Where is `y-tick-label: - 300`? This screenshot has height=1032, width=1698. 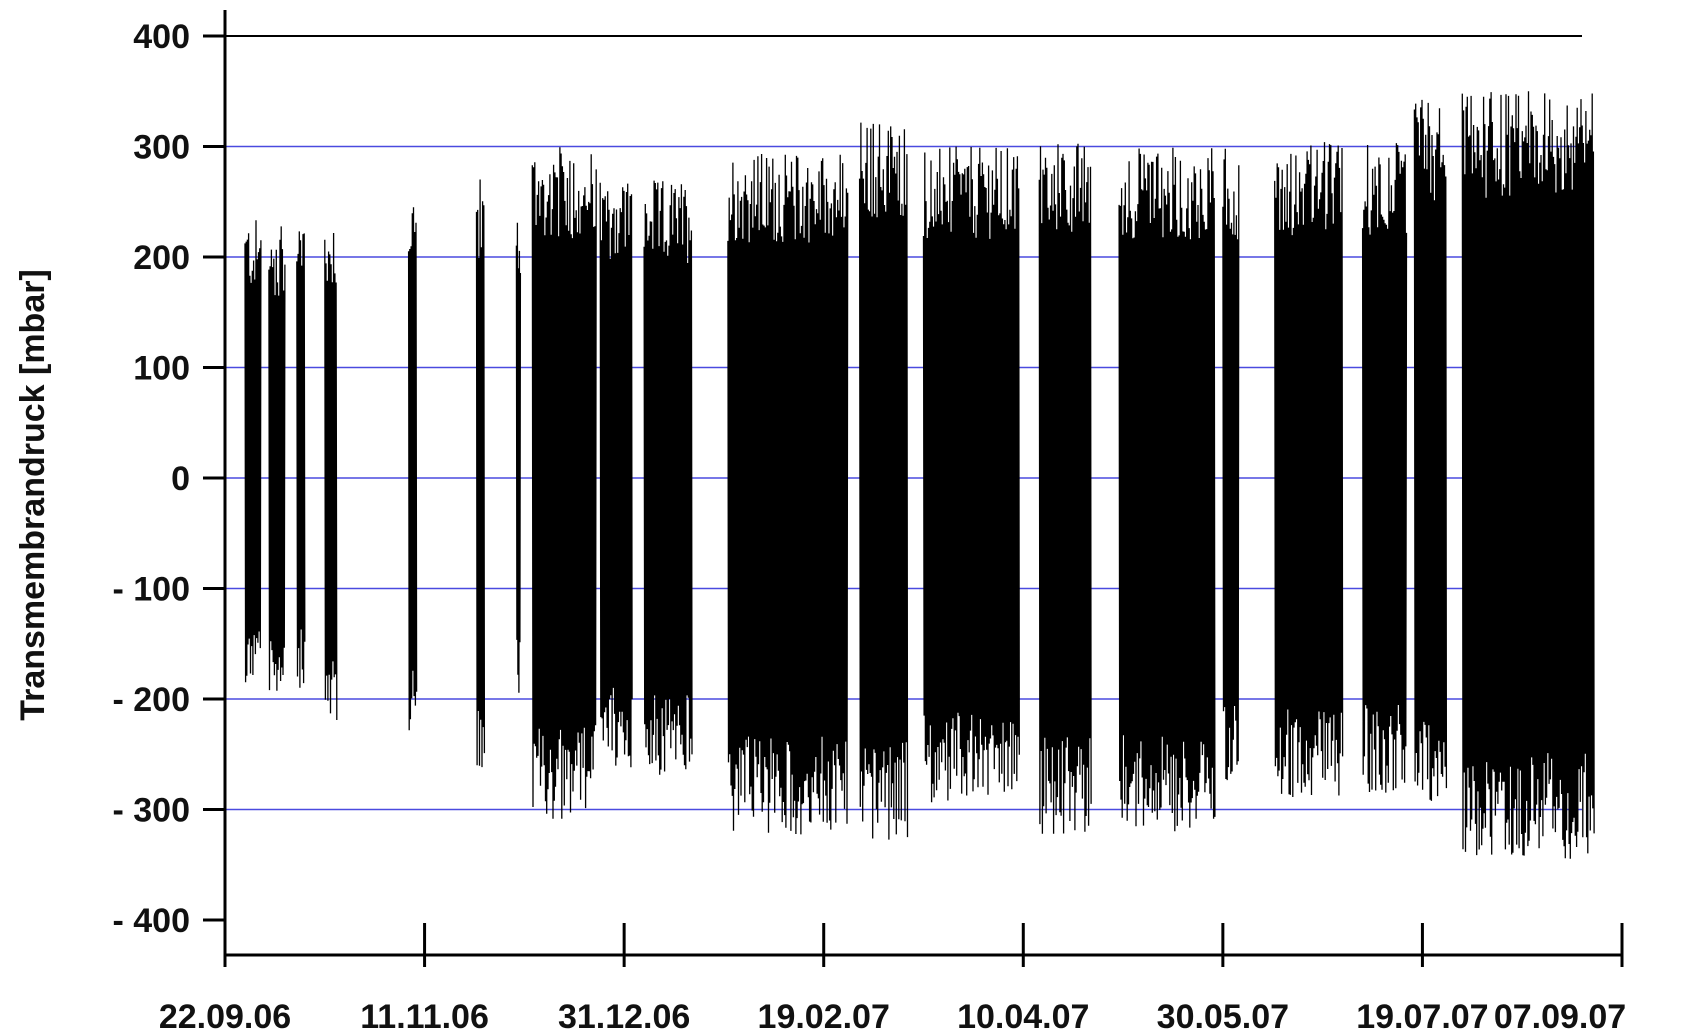
y-tick-label: - 300 is located at coordinates (152, 811).